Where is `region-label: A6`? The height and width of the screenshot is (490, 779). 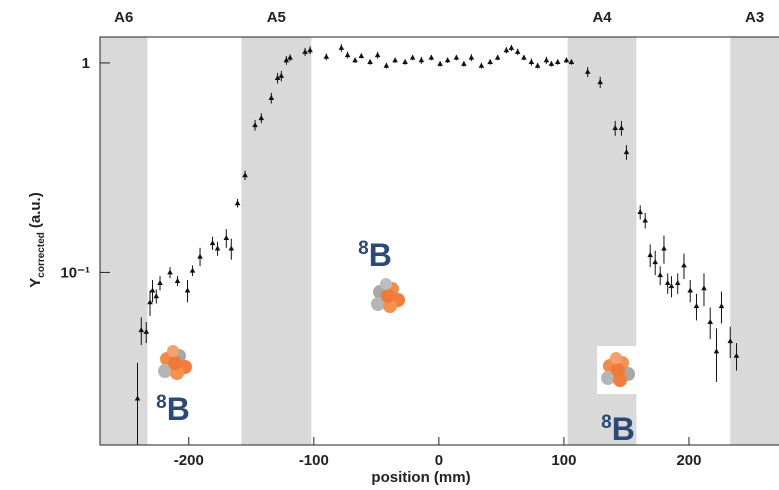 region-label: A6 is located at coordinates (123, 17).